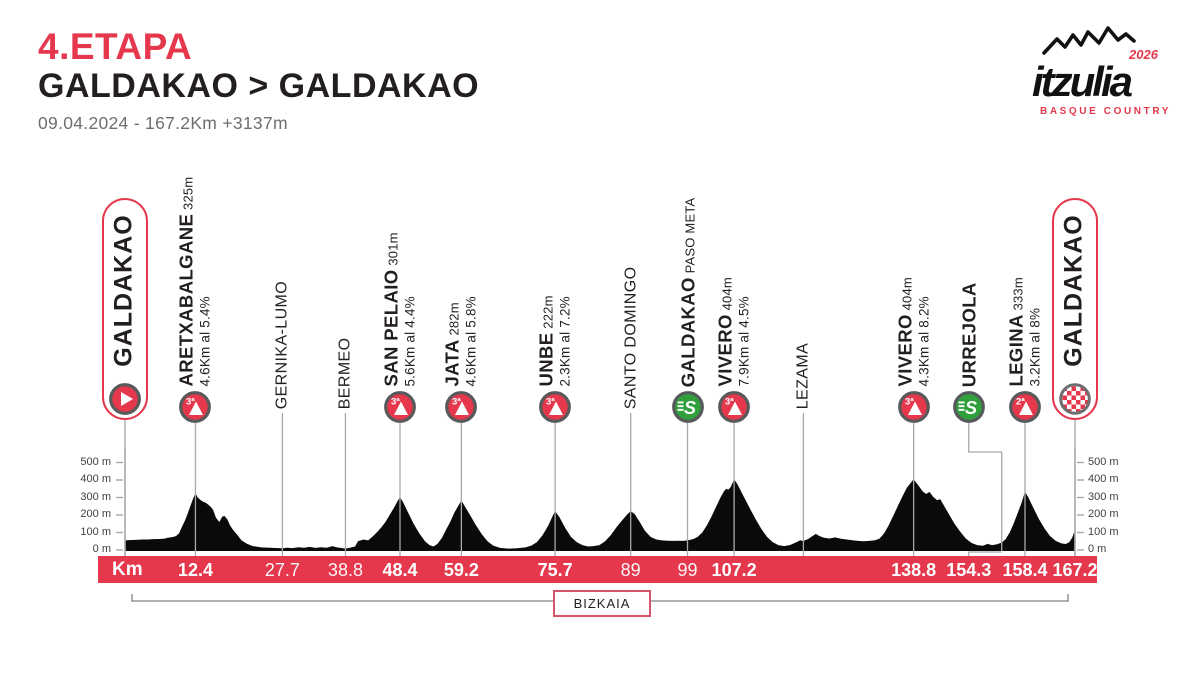 This screenshot has width=1200, height=675. I want to click on climb-detail: 7.9Km al 4.5%, so click(744, 341).